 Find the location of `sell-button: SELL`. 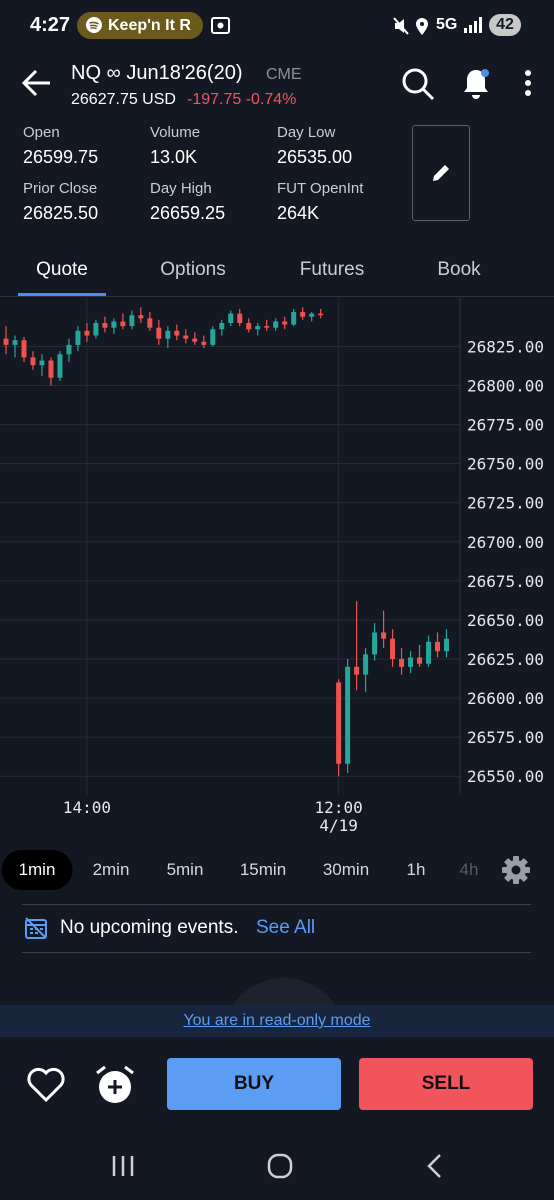

sell-button: SELL is located at coordinates (446, 1084).